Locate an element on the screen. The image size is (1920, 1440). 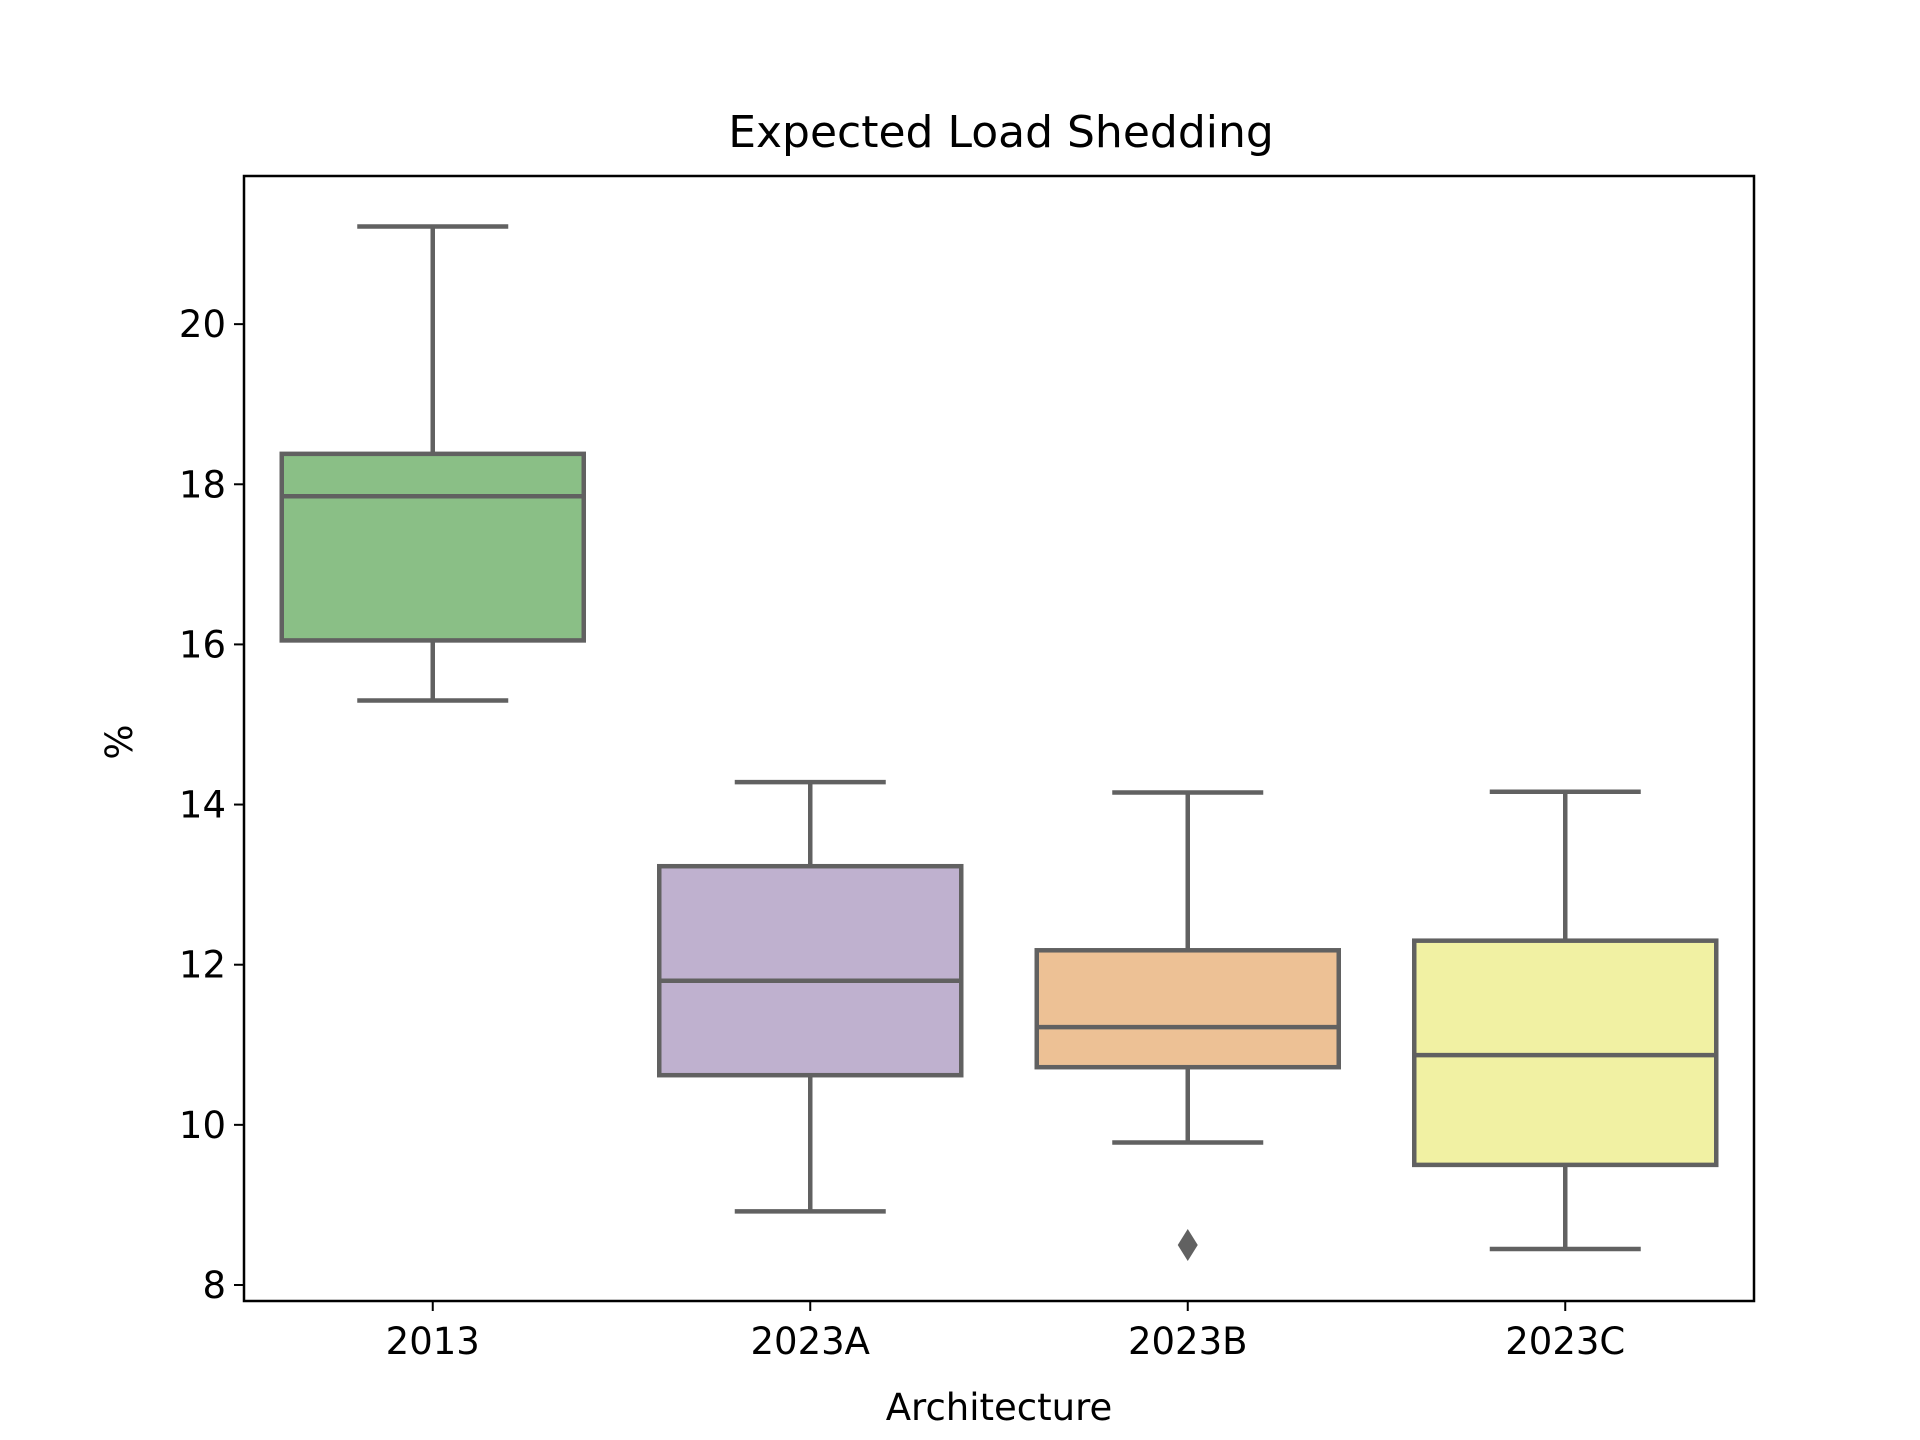
x-tick-label: 2013 is located at coordinates (433, 1341).